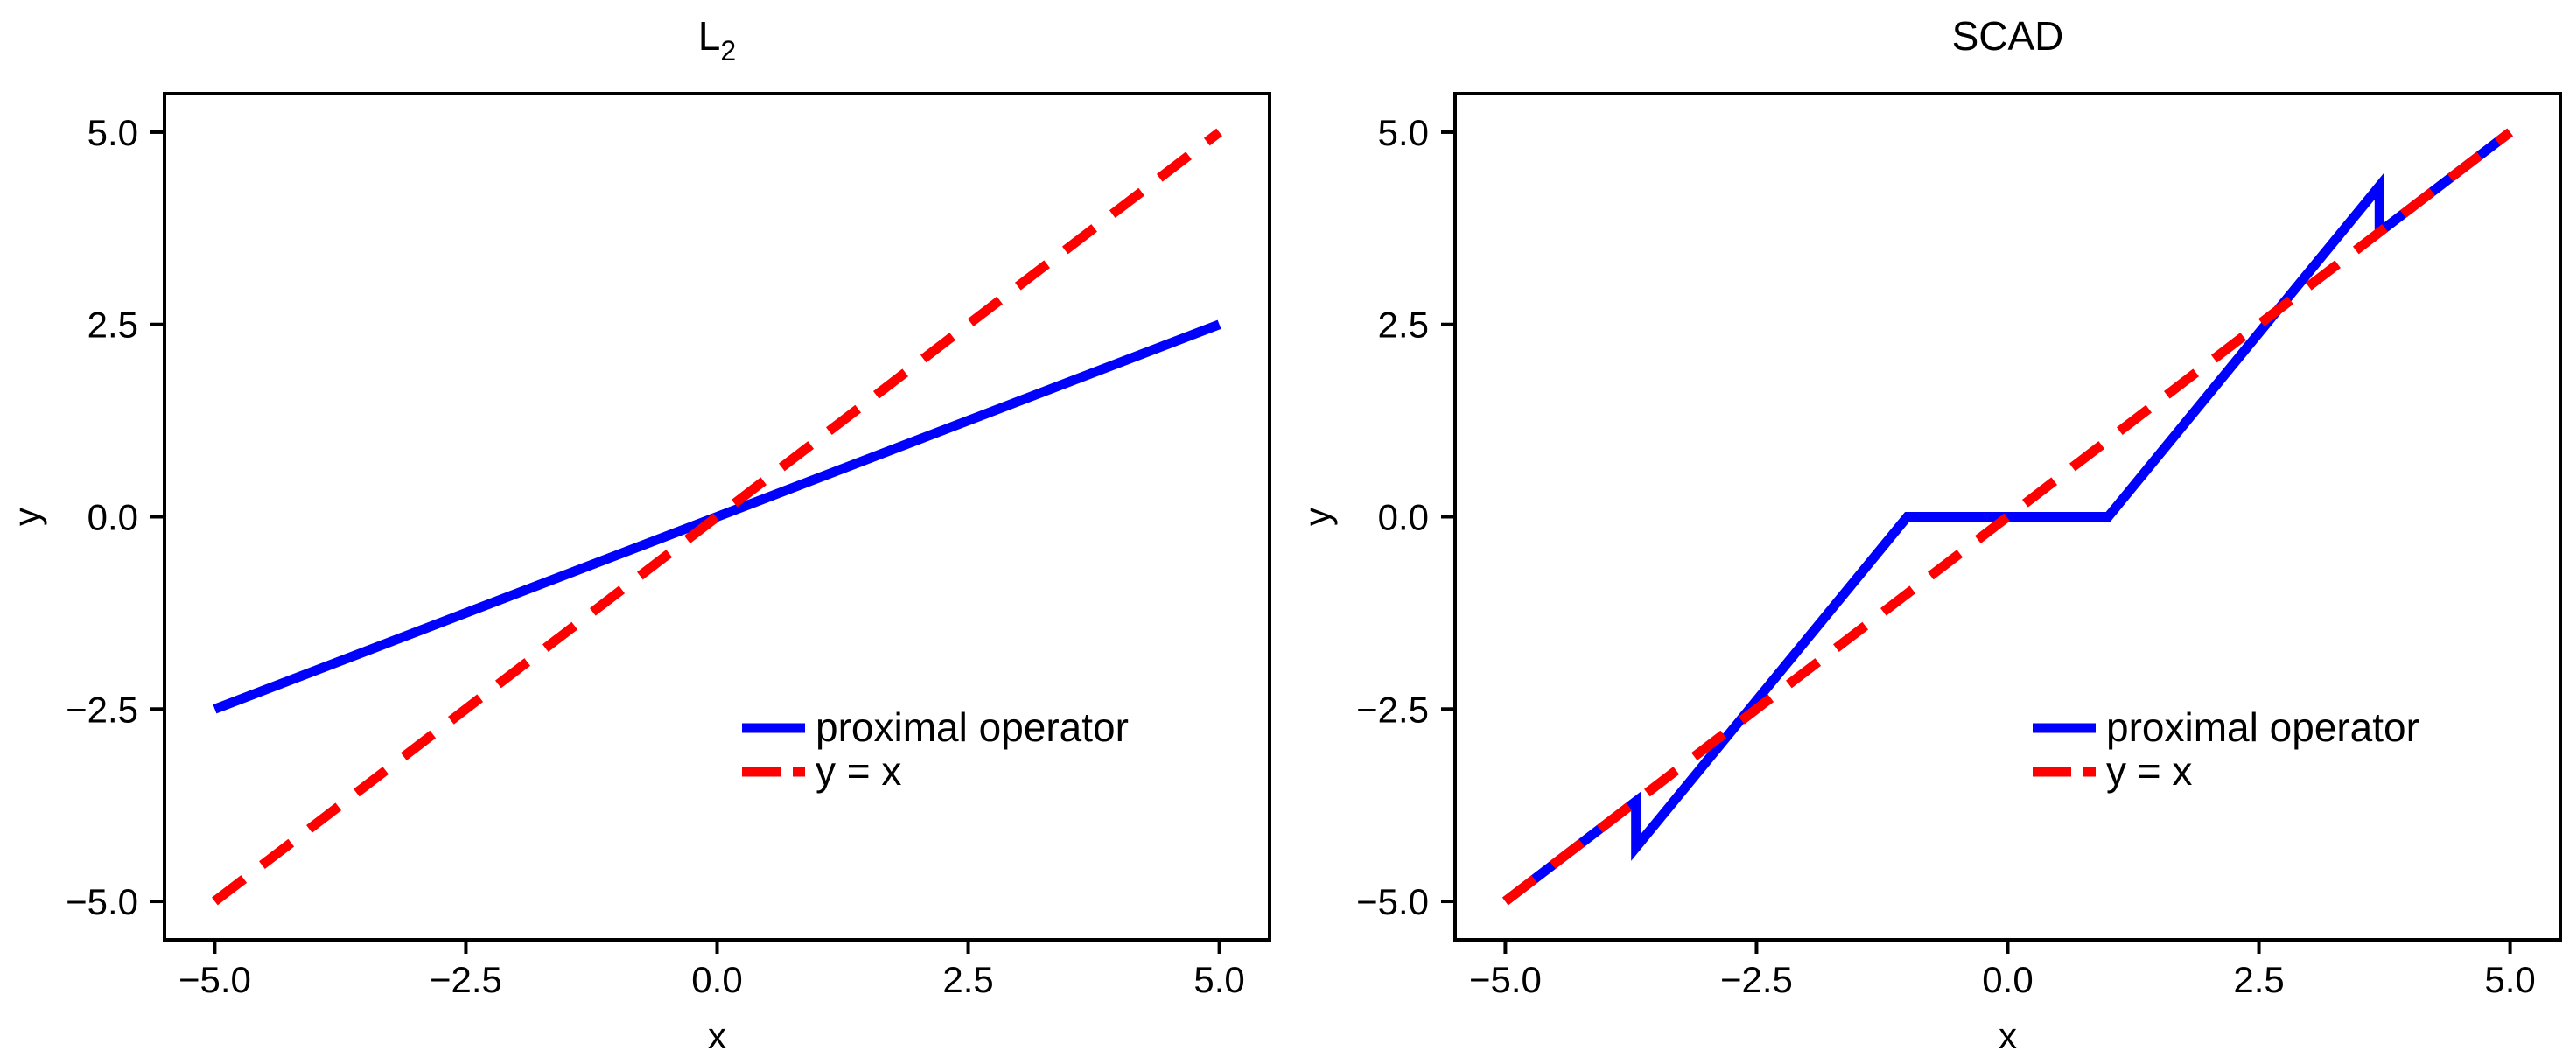 This screenshot has height=1058, width=2576. What do you see at coordinates (728, 51) in the screenshot?
I see `chart-title-subscript: 2` at bounding box center [728, 51].